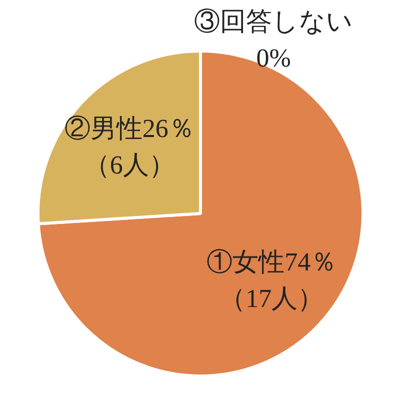 The height and width of the screenshot is (400, 400). Describe the element at coordinates (271, 262) in the screenshot. I see `slice-label: ①女性74％` at that location.